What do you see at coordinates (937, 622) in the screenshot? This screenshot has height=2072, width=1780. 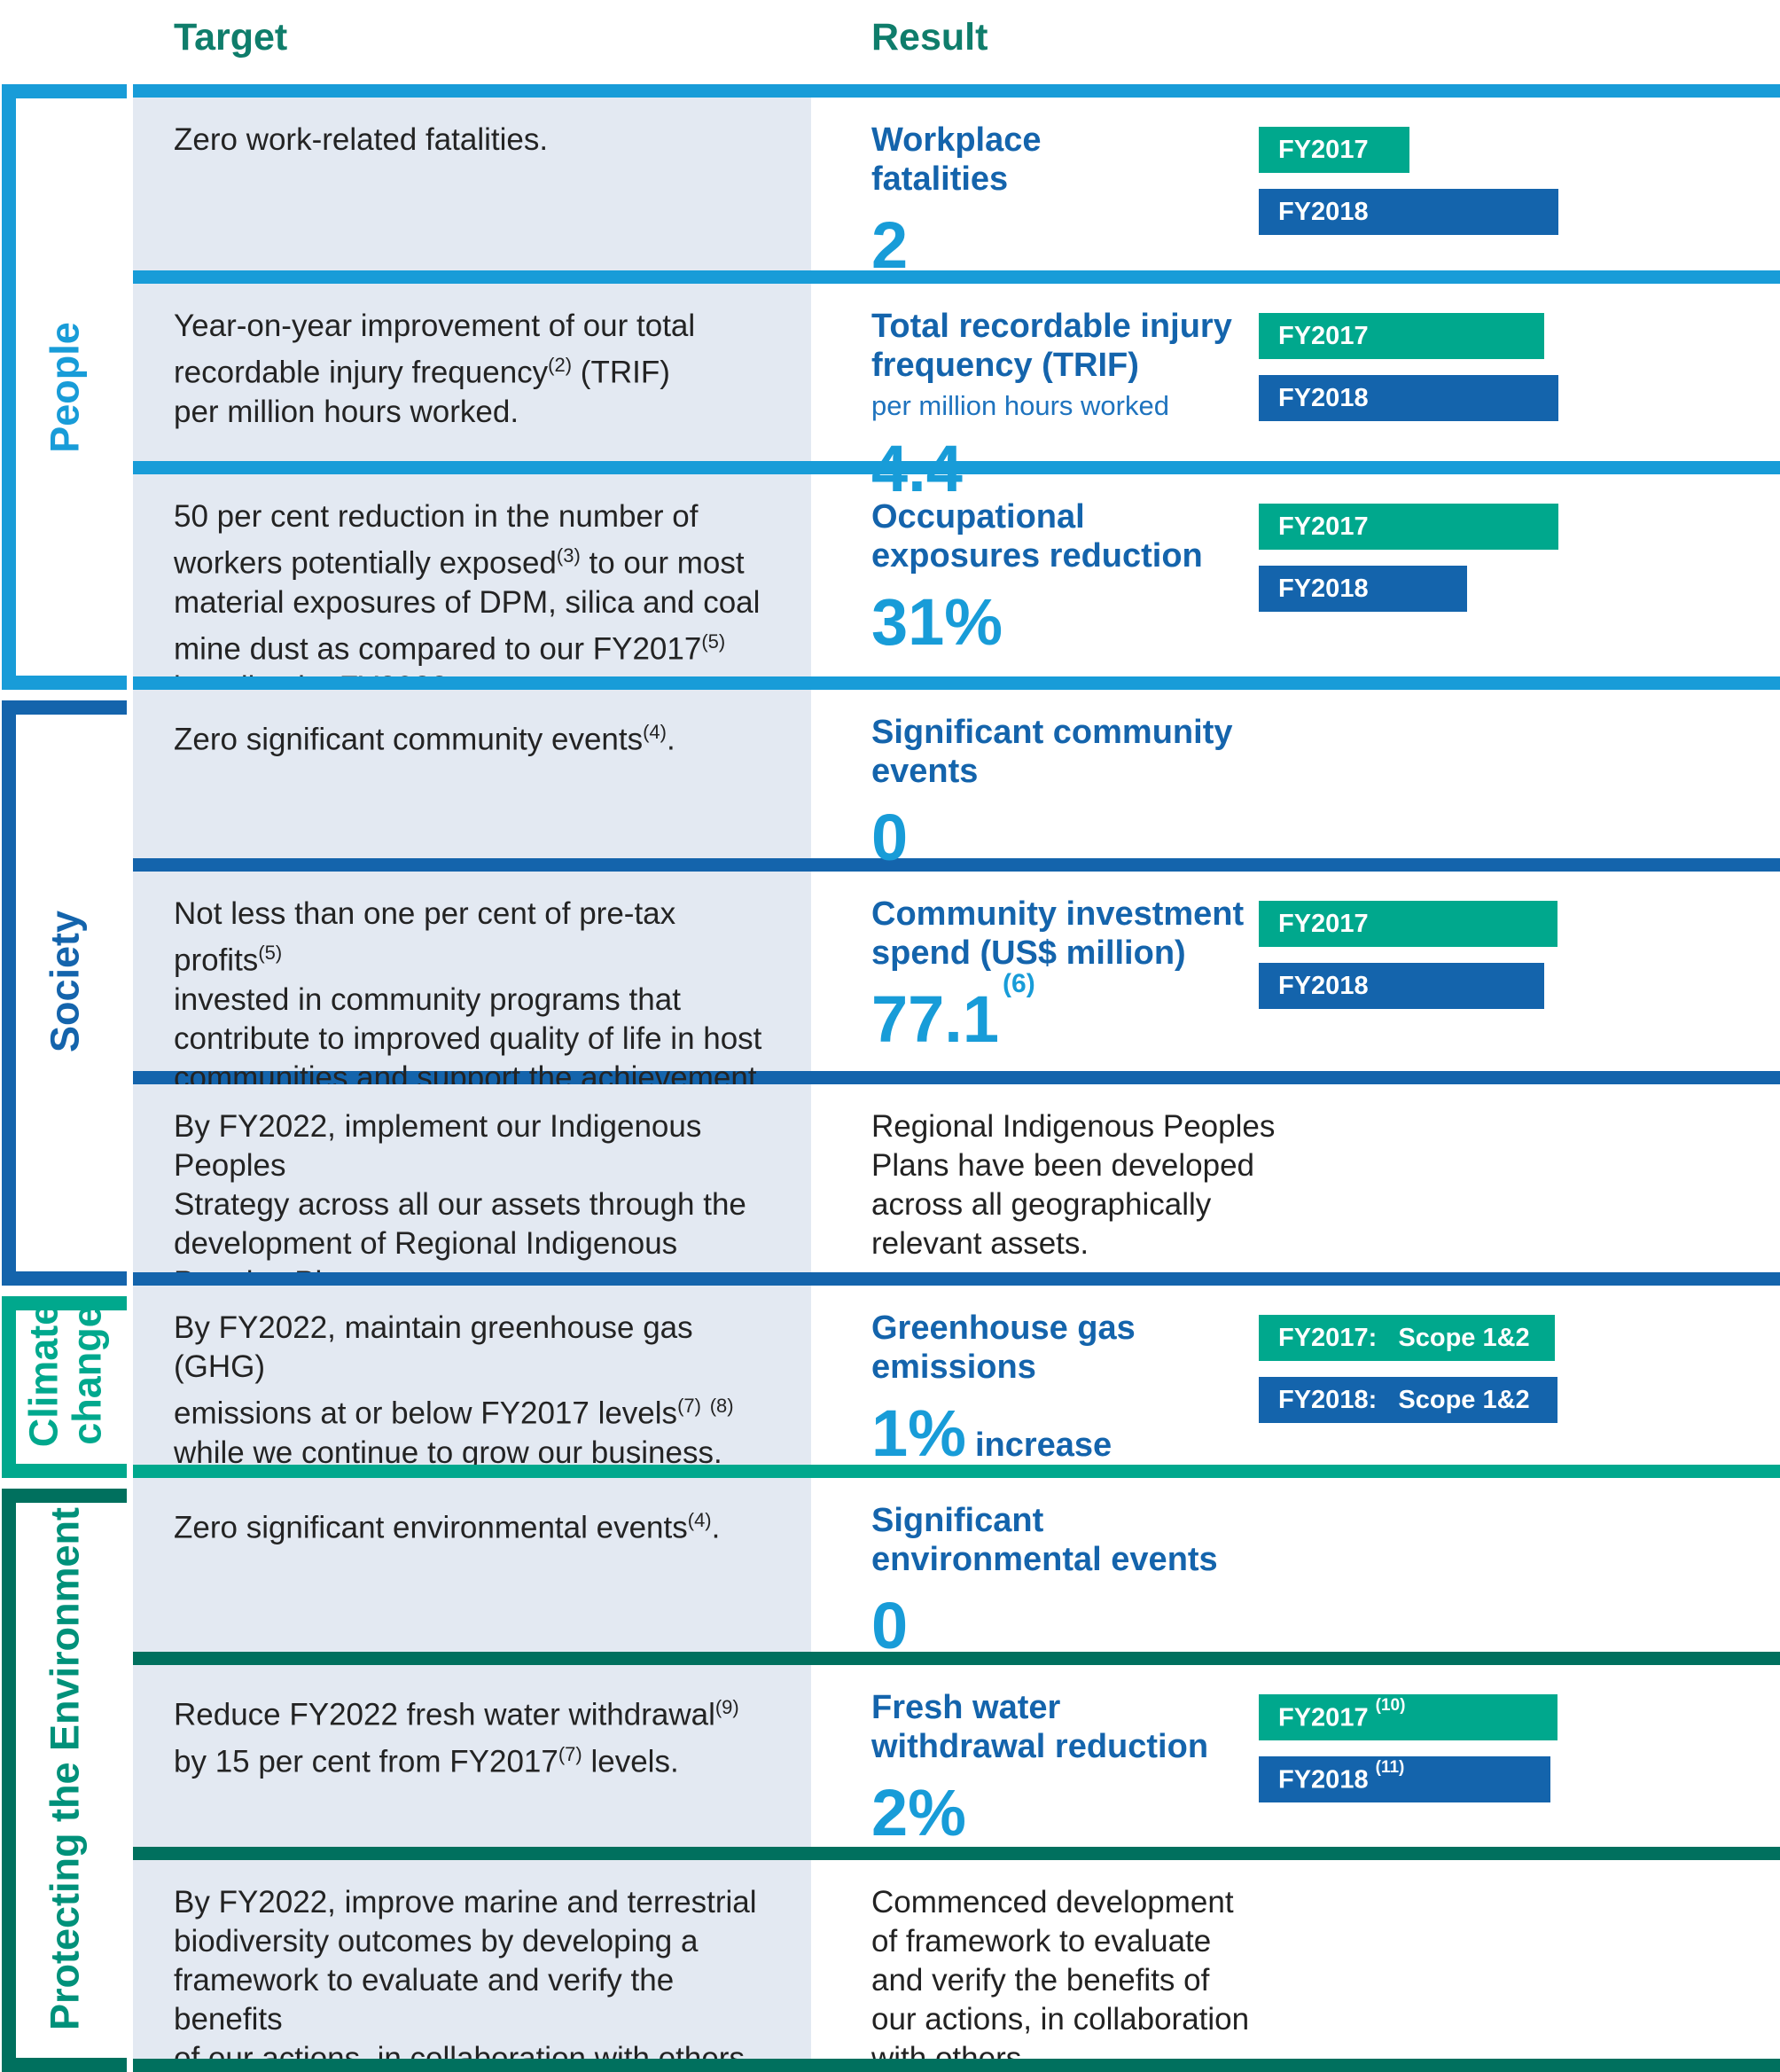 I see `result-value: 31%` at bounding box center [937, 622].